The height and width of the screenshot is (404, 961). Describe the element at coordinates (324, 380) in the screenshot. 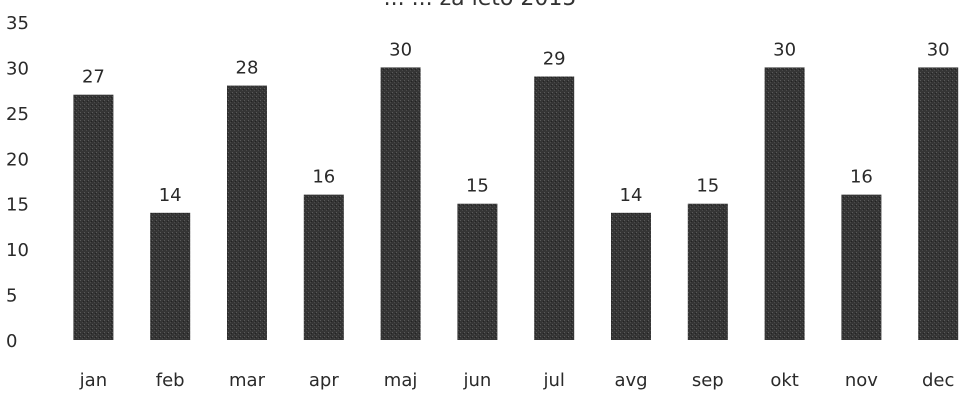

I see `x-tick-label: apr` at that location.